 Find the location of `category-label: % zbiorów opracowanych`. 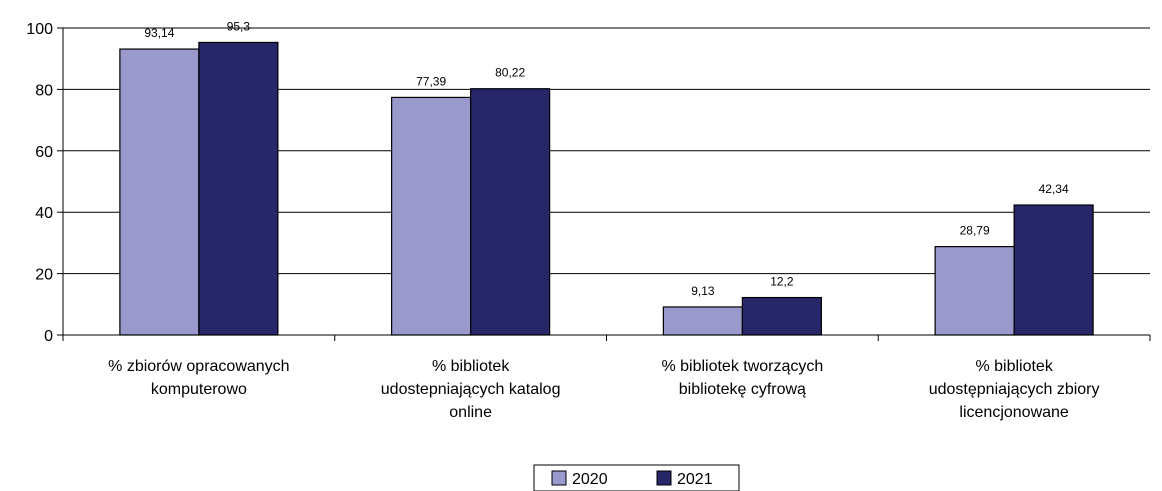

category-label: % zbiorów opracowanych is located at coordinates (198, 366).